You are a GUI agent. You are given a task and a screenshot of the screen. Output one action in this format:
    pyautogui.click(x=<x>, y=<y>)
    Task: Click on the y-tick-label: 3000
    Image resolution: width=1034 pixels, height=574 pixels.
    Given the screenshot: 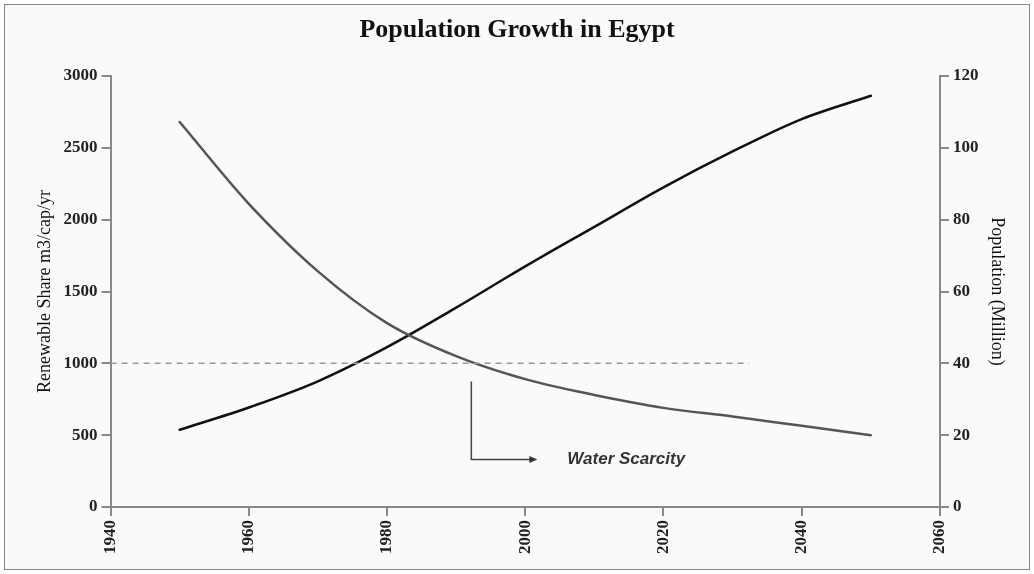 What is the action you would take?
    pyautogui.click(x=80, y=75)
    